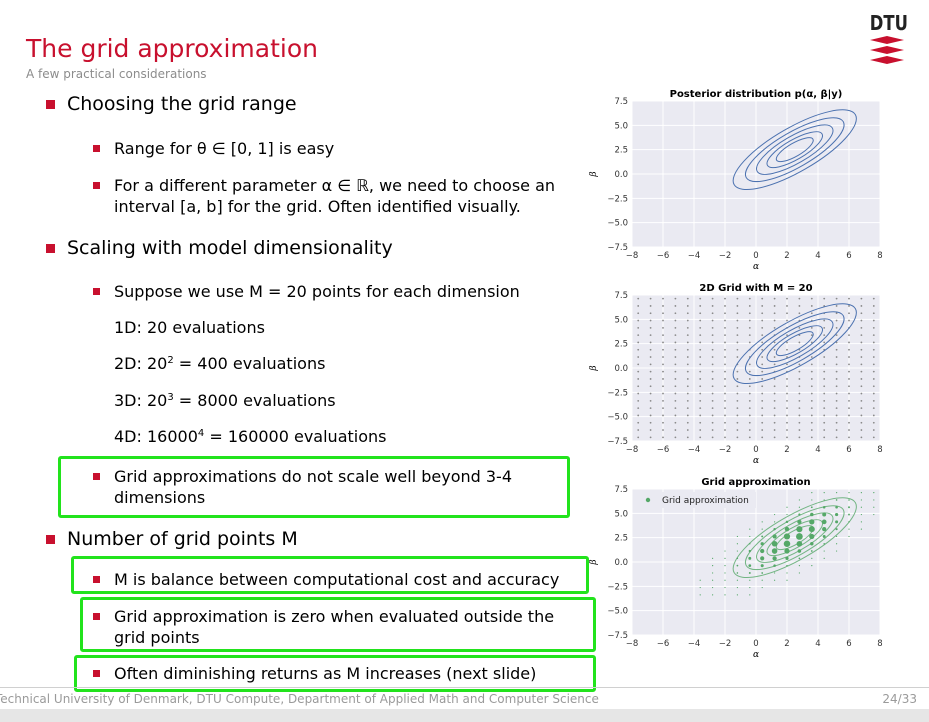 This screenshot has width=929, height=722. I want to click on x-tick-label: 8, so click(879, 256).